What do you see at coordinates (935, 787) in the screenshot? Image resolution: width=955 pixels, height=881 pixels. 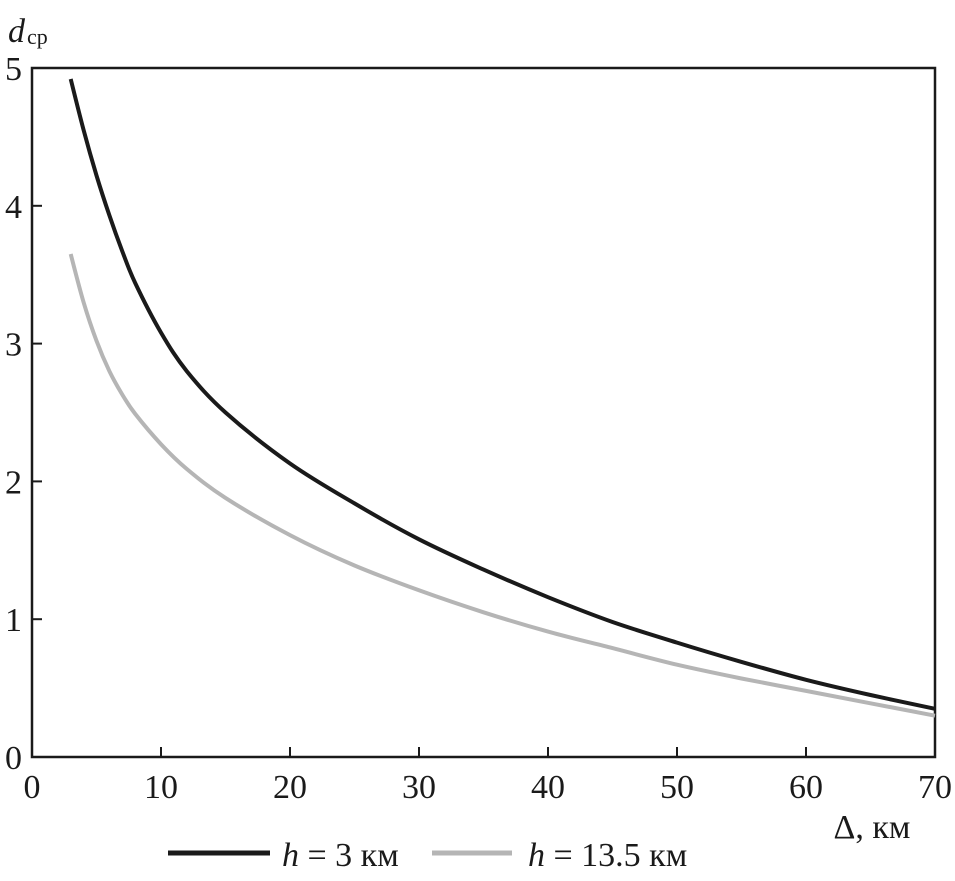 I see `x-tick-label: 70` at bounding box center [935, 787].